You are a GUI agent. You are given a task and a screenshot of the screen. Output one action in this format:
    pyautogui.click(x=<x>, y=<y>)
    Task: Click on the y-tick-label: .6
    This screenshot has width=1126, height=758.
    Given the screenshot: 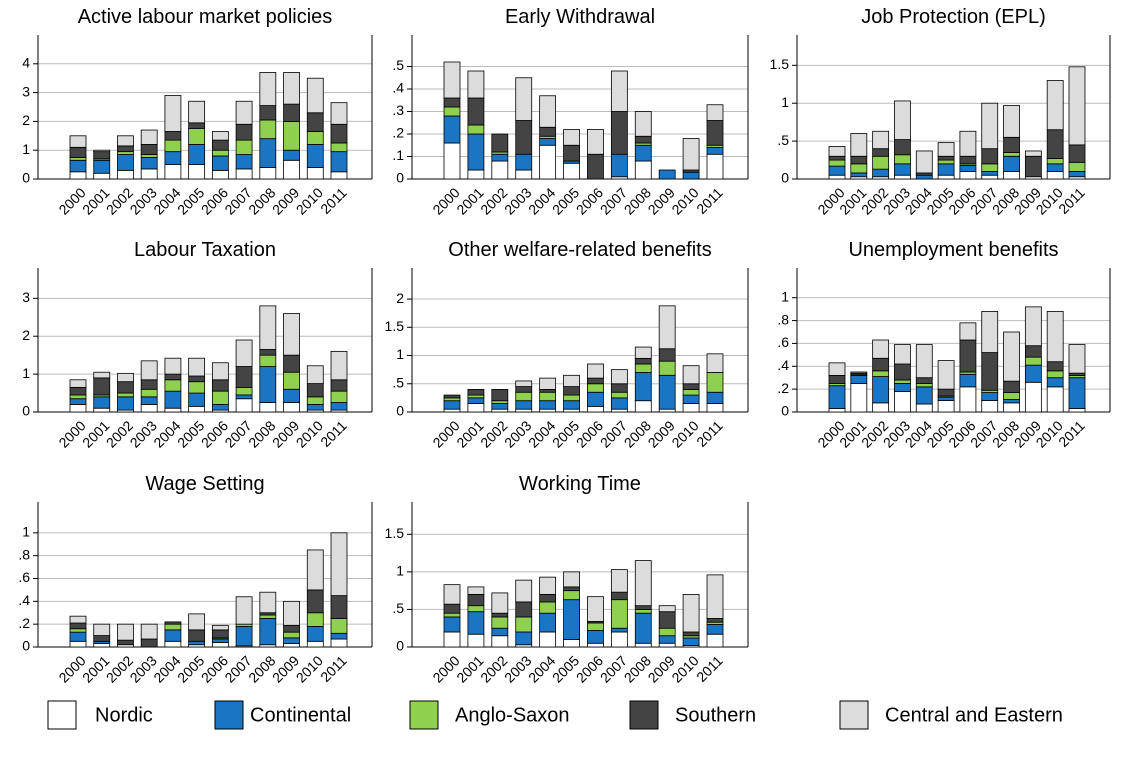 What is the action you would take?
    pyautogui.click(x=783, y=342)
    